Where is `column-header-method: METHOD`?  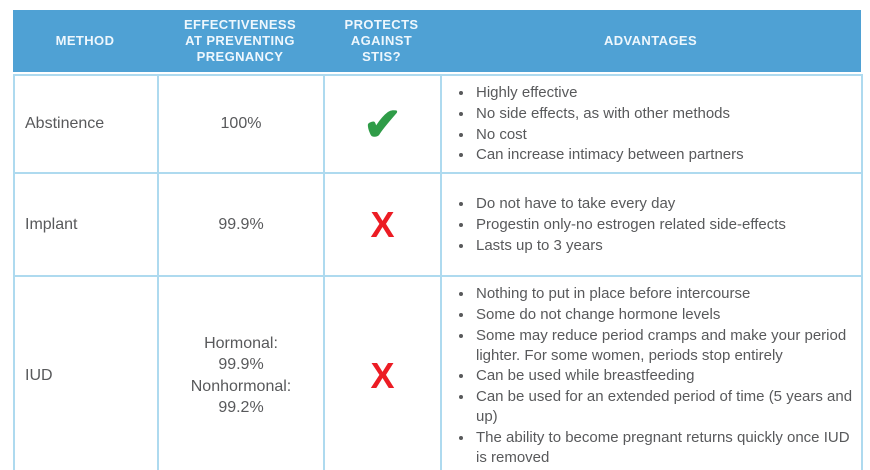 column-header-method: METHOD is located at coordinates (85, 41).